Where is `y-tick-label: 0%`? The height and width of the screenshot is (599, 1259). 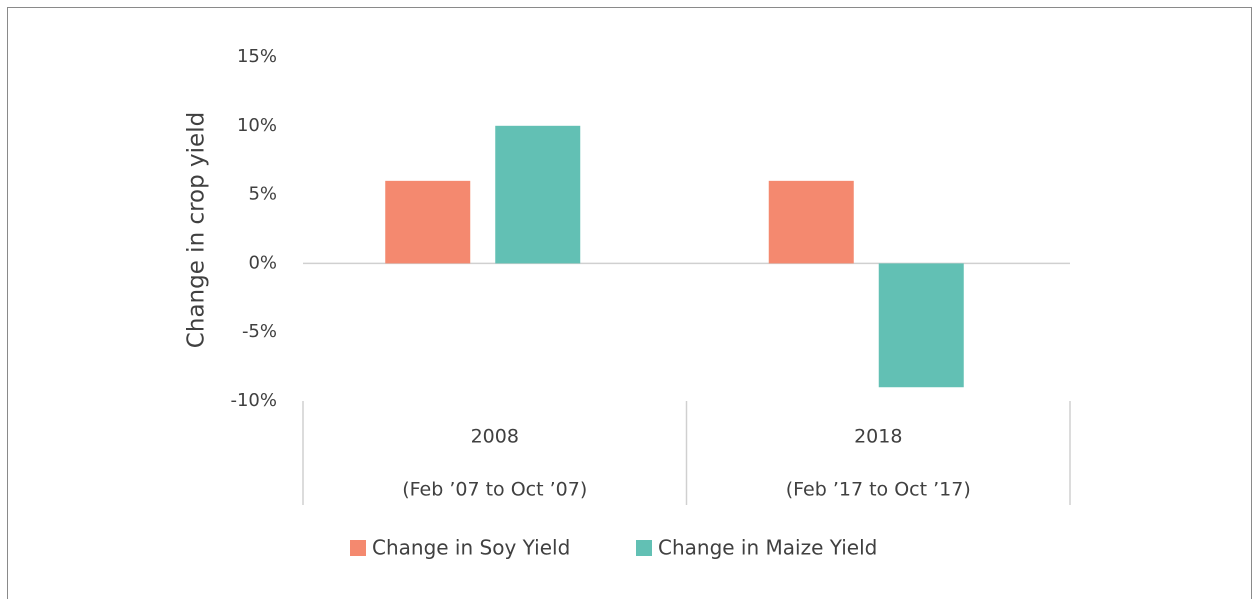 y-tick-label: 0% is located at coordinates (262, 262).